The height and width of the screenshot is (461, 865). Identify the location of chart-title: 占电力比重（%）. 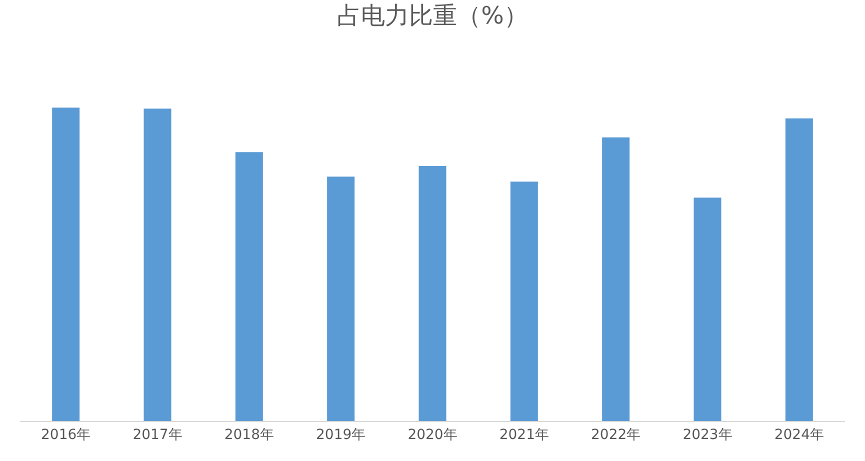
(432, 16).